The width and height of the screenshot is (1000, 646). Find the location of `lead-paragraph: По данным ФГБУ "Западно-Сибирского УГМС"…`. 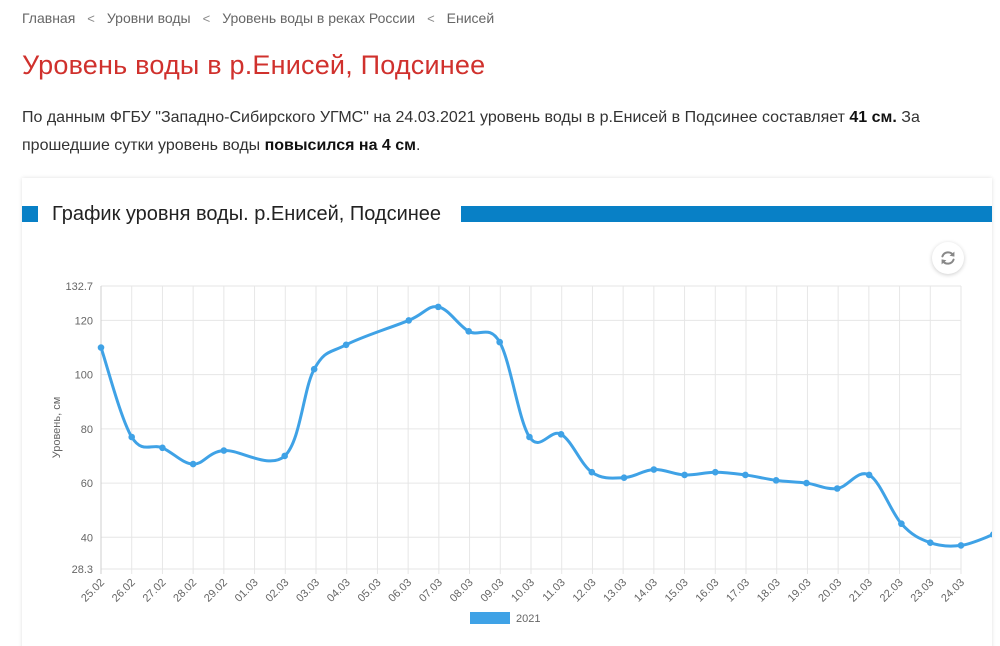

lead-paragraph: По данным ФГБУ "Западно-Сибирского УГМС"… is located at coordinates (502, 132).